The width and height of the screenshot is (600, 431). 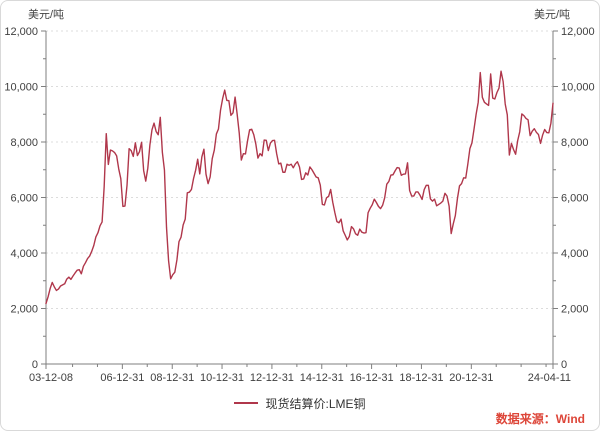 I want to click on y-tick-label-left: 12,000, so click(x=21, y=32).